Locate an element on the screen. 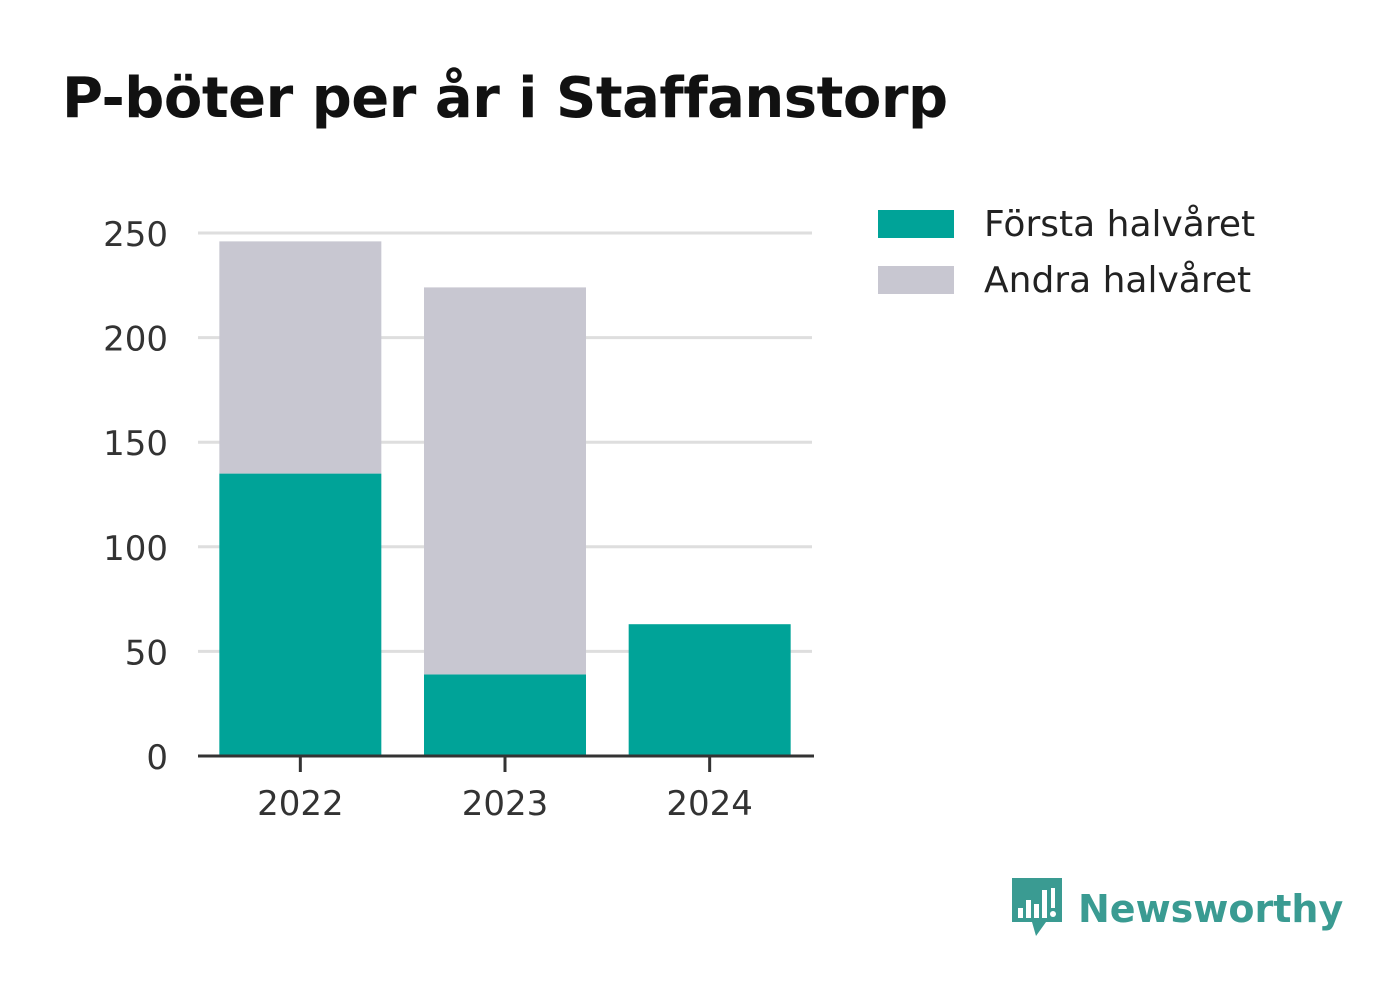 Image resolution: width=1382 pixels, height=999 pixels. x-tick-label: 2024 is located at coordinates (709, 804).